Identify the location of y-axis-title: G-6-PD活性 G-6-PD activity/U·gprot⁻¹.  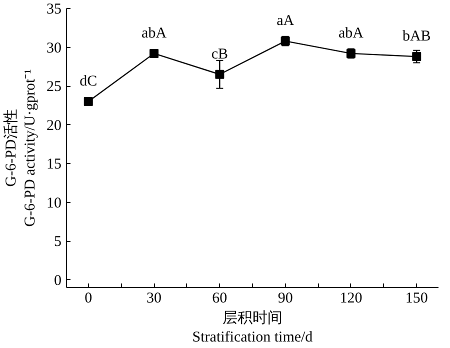
(20, 148).